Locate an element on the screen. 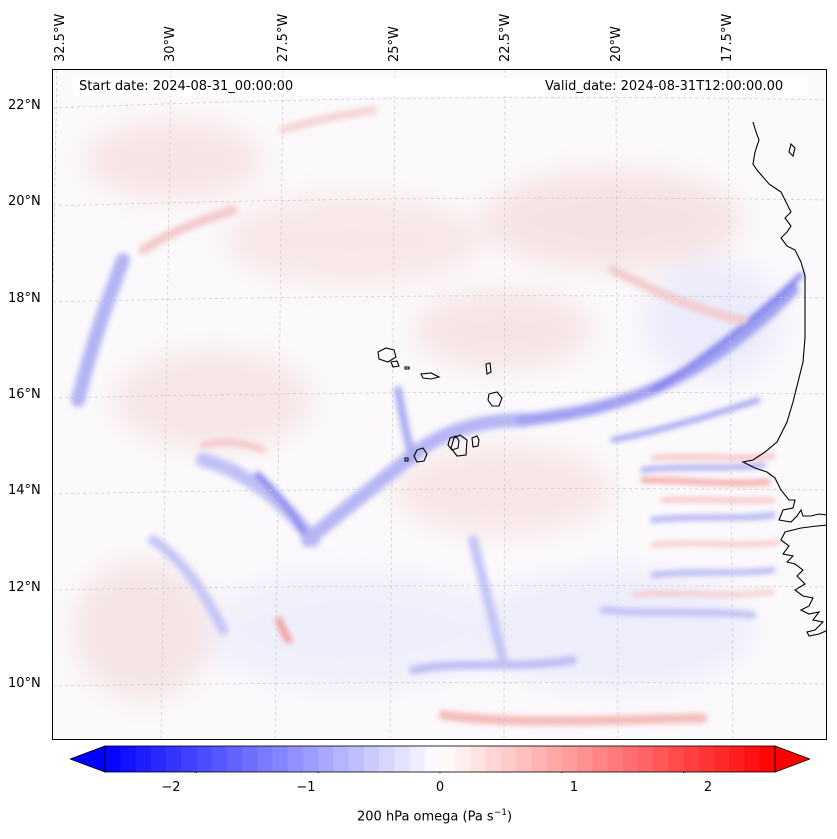 The width and height of the screenshot is (837, 839). lat-label-20n: 20°N is located at coordinates (24, 201).